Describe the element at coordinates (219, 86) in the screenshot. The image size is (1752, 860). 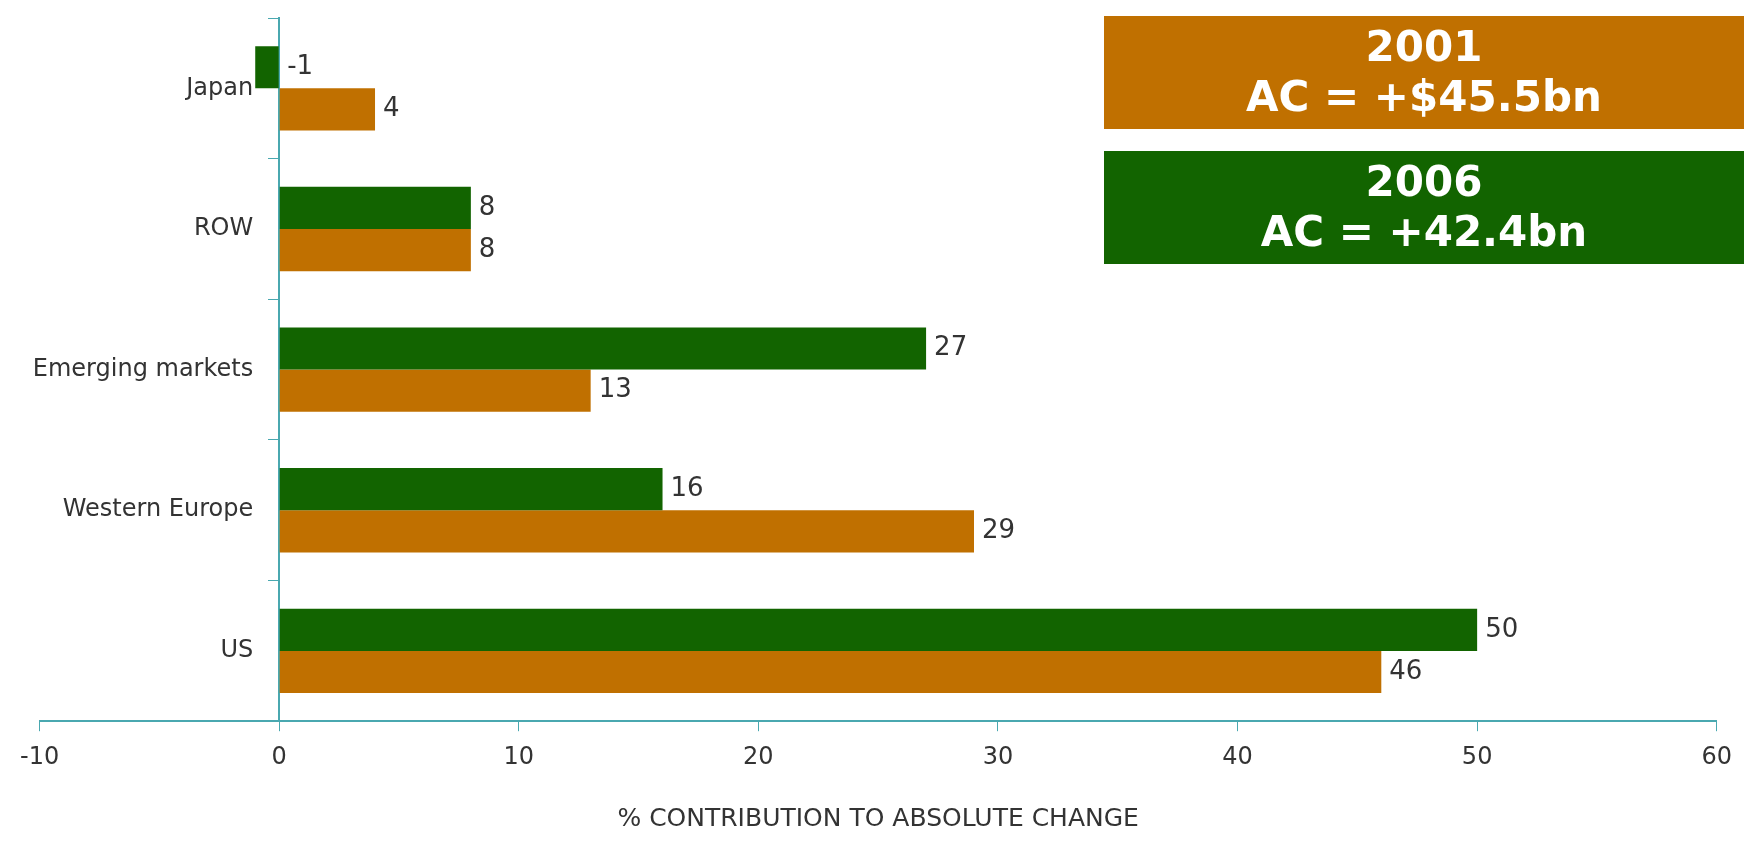
I see `y-tick-label: Japan` at that location.